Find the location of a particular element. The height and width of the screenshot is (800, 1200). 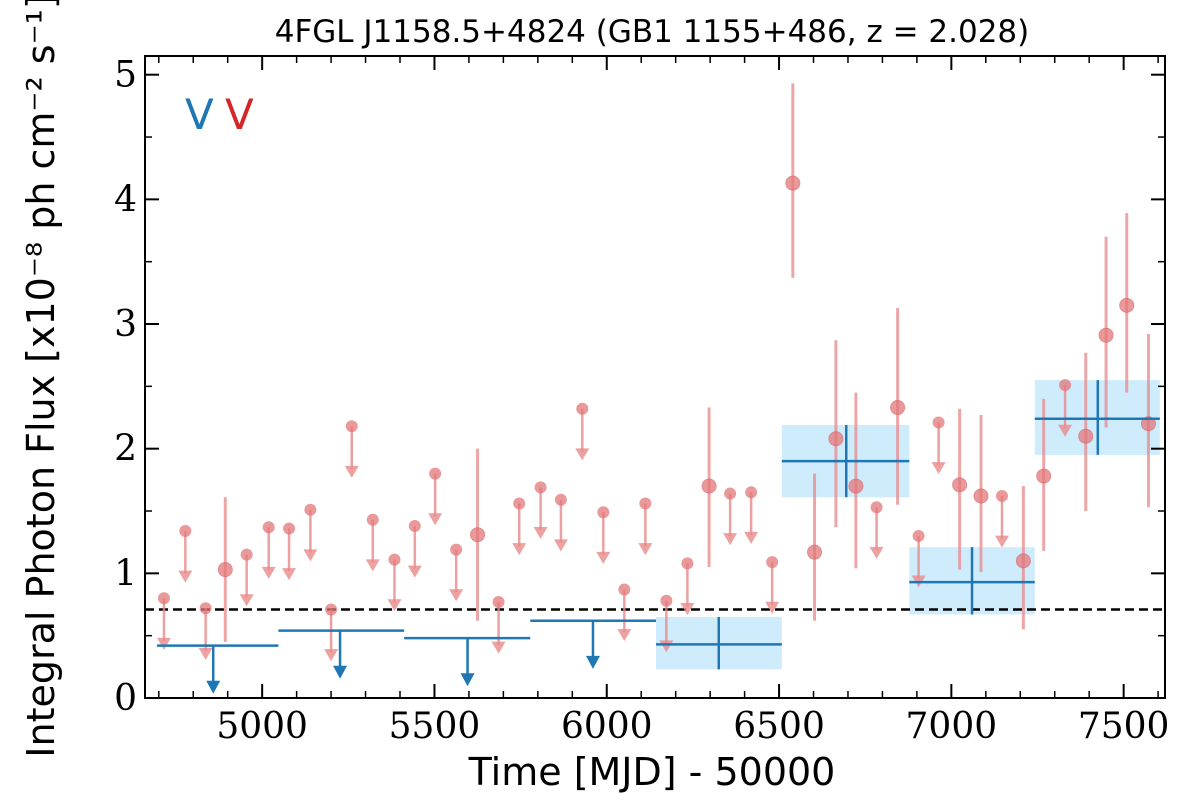

x-axis-label: Time [MJD] - 50000 is located at coordinates (652, 772).